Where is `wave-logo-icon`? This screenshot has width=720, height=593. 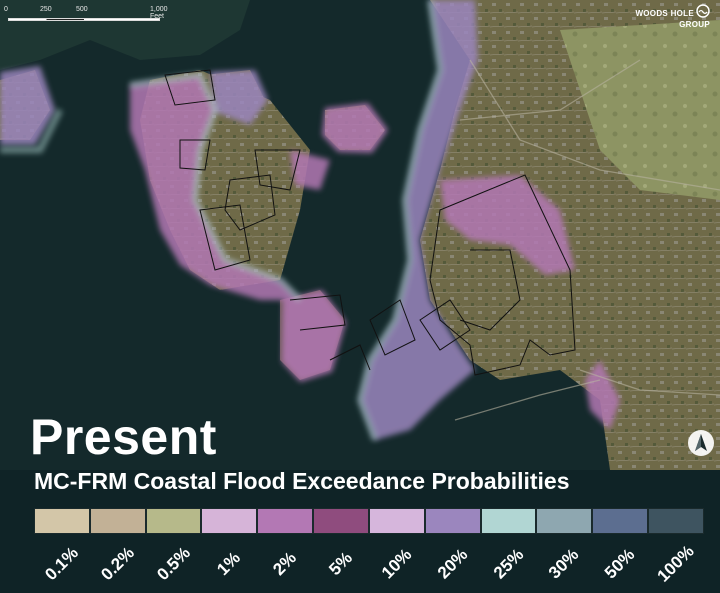 wave-logo-icon is located at coordinates (703, 11).